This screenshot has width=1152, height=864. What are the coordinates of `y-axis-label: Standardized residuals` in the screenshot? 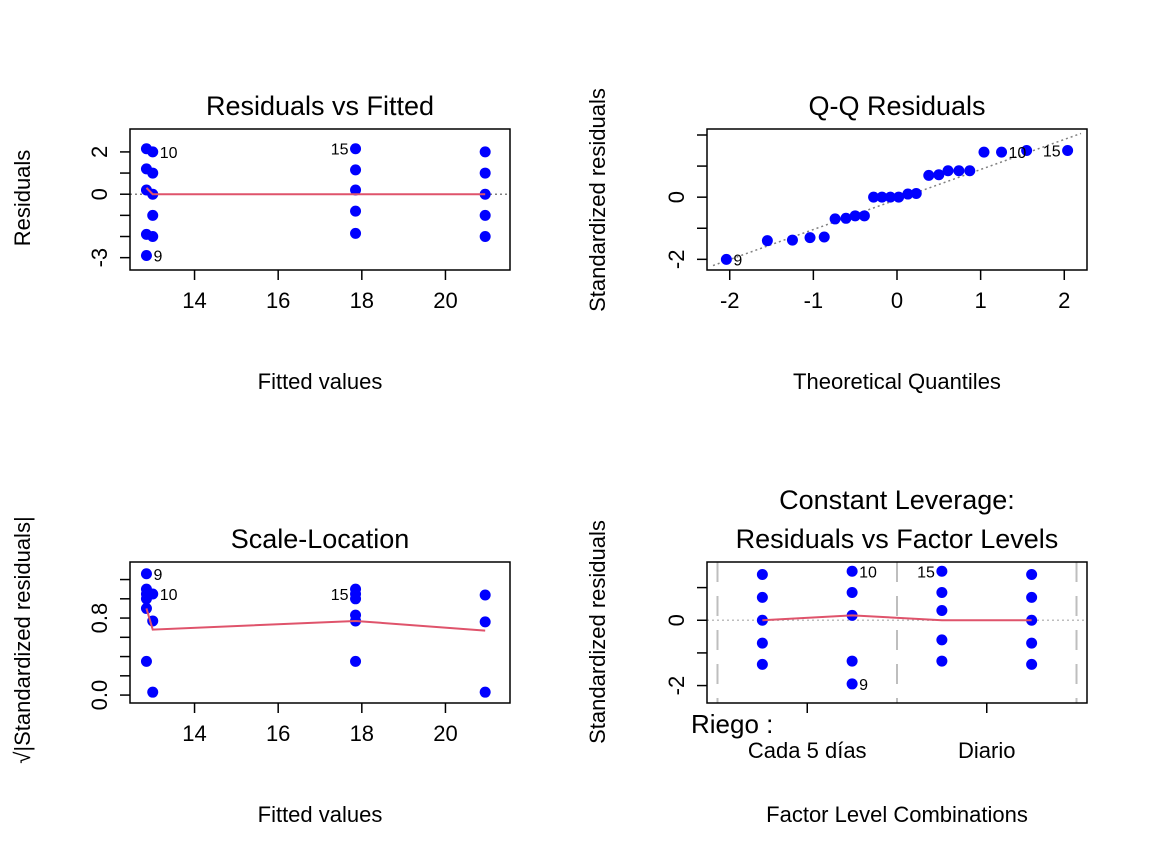 It's located at (597, 200).